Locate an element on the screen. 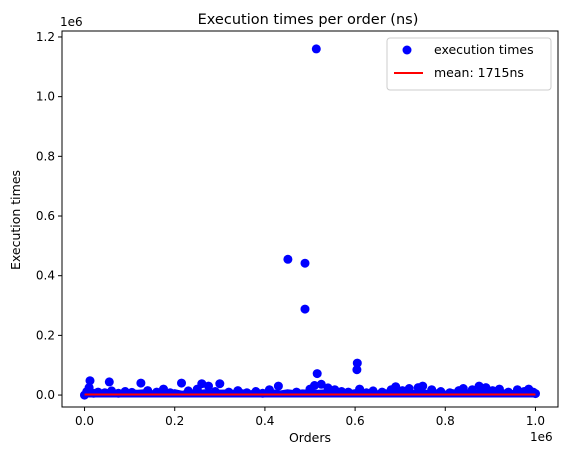 The image size is (567, 455). y-axis: 0.0 0.2 0.4 0.6 0.8 1.0 1.2 is located at coordinates (49, 216).